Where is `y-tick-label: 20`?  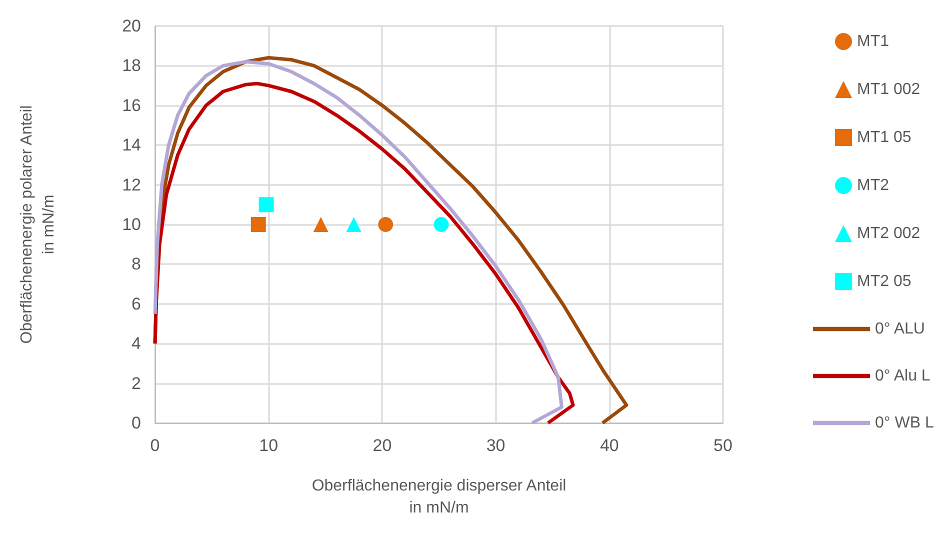 y-tick-label: 20 is located at coordinates (131, 26).